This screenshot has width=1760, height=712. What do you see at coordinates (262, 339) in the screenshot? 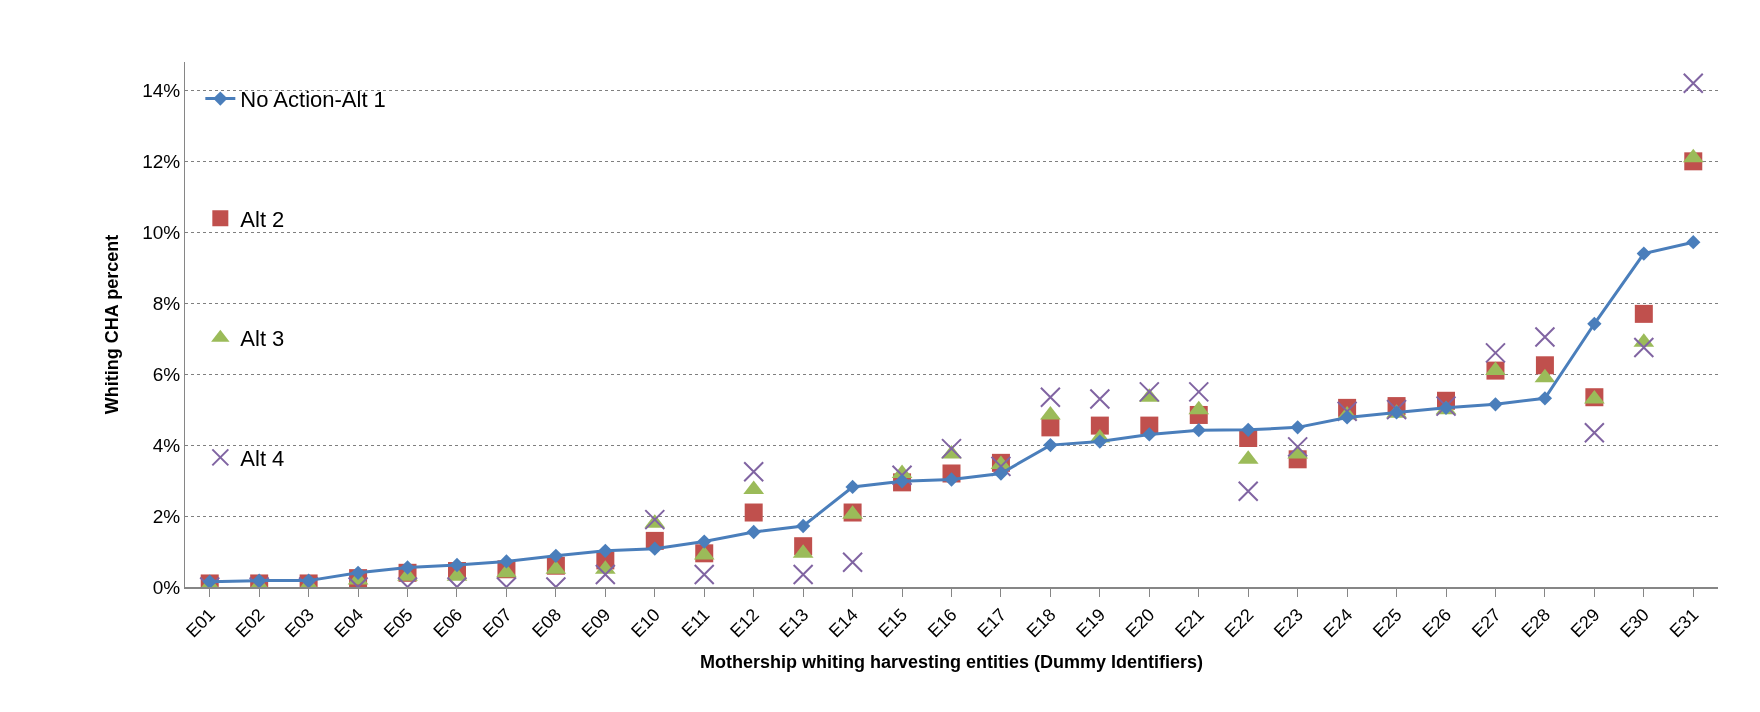
I see `legend-label: Alt 3` at bounding box center [262, 339].